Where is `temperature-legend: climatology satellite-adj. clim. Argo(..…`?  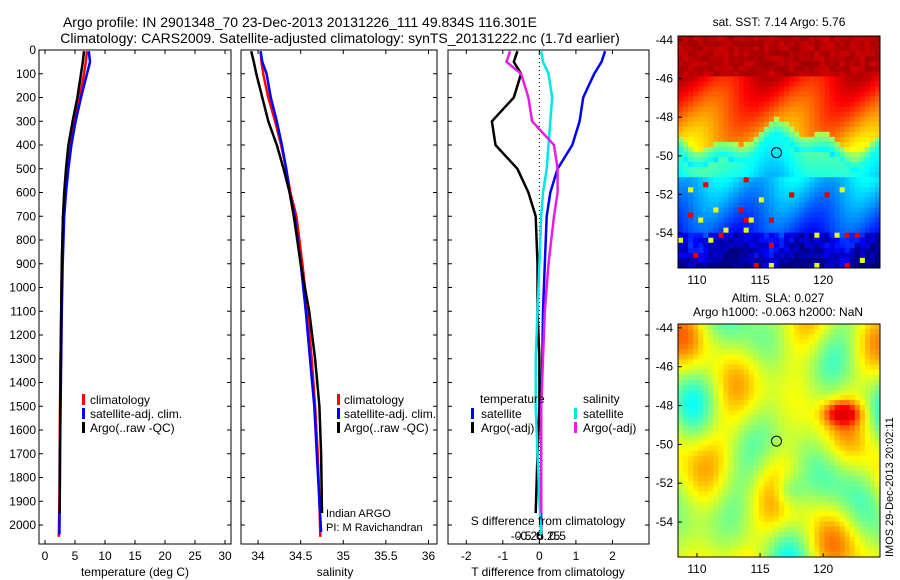 temperature-legend: climatology satellite-adj. clim. Argo(..… is located at coordinates (132, 414).